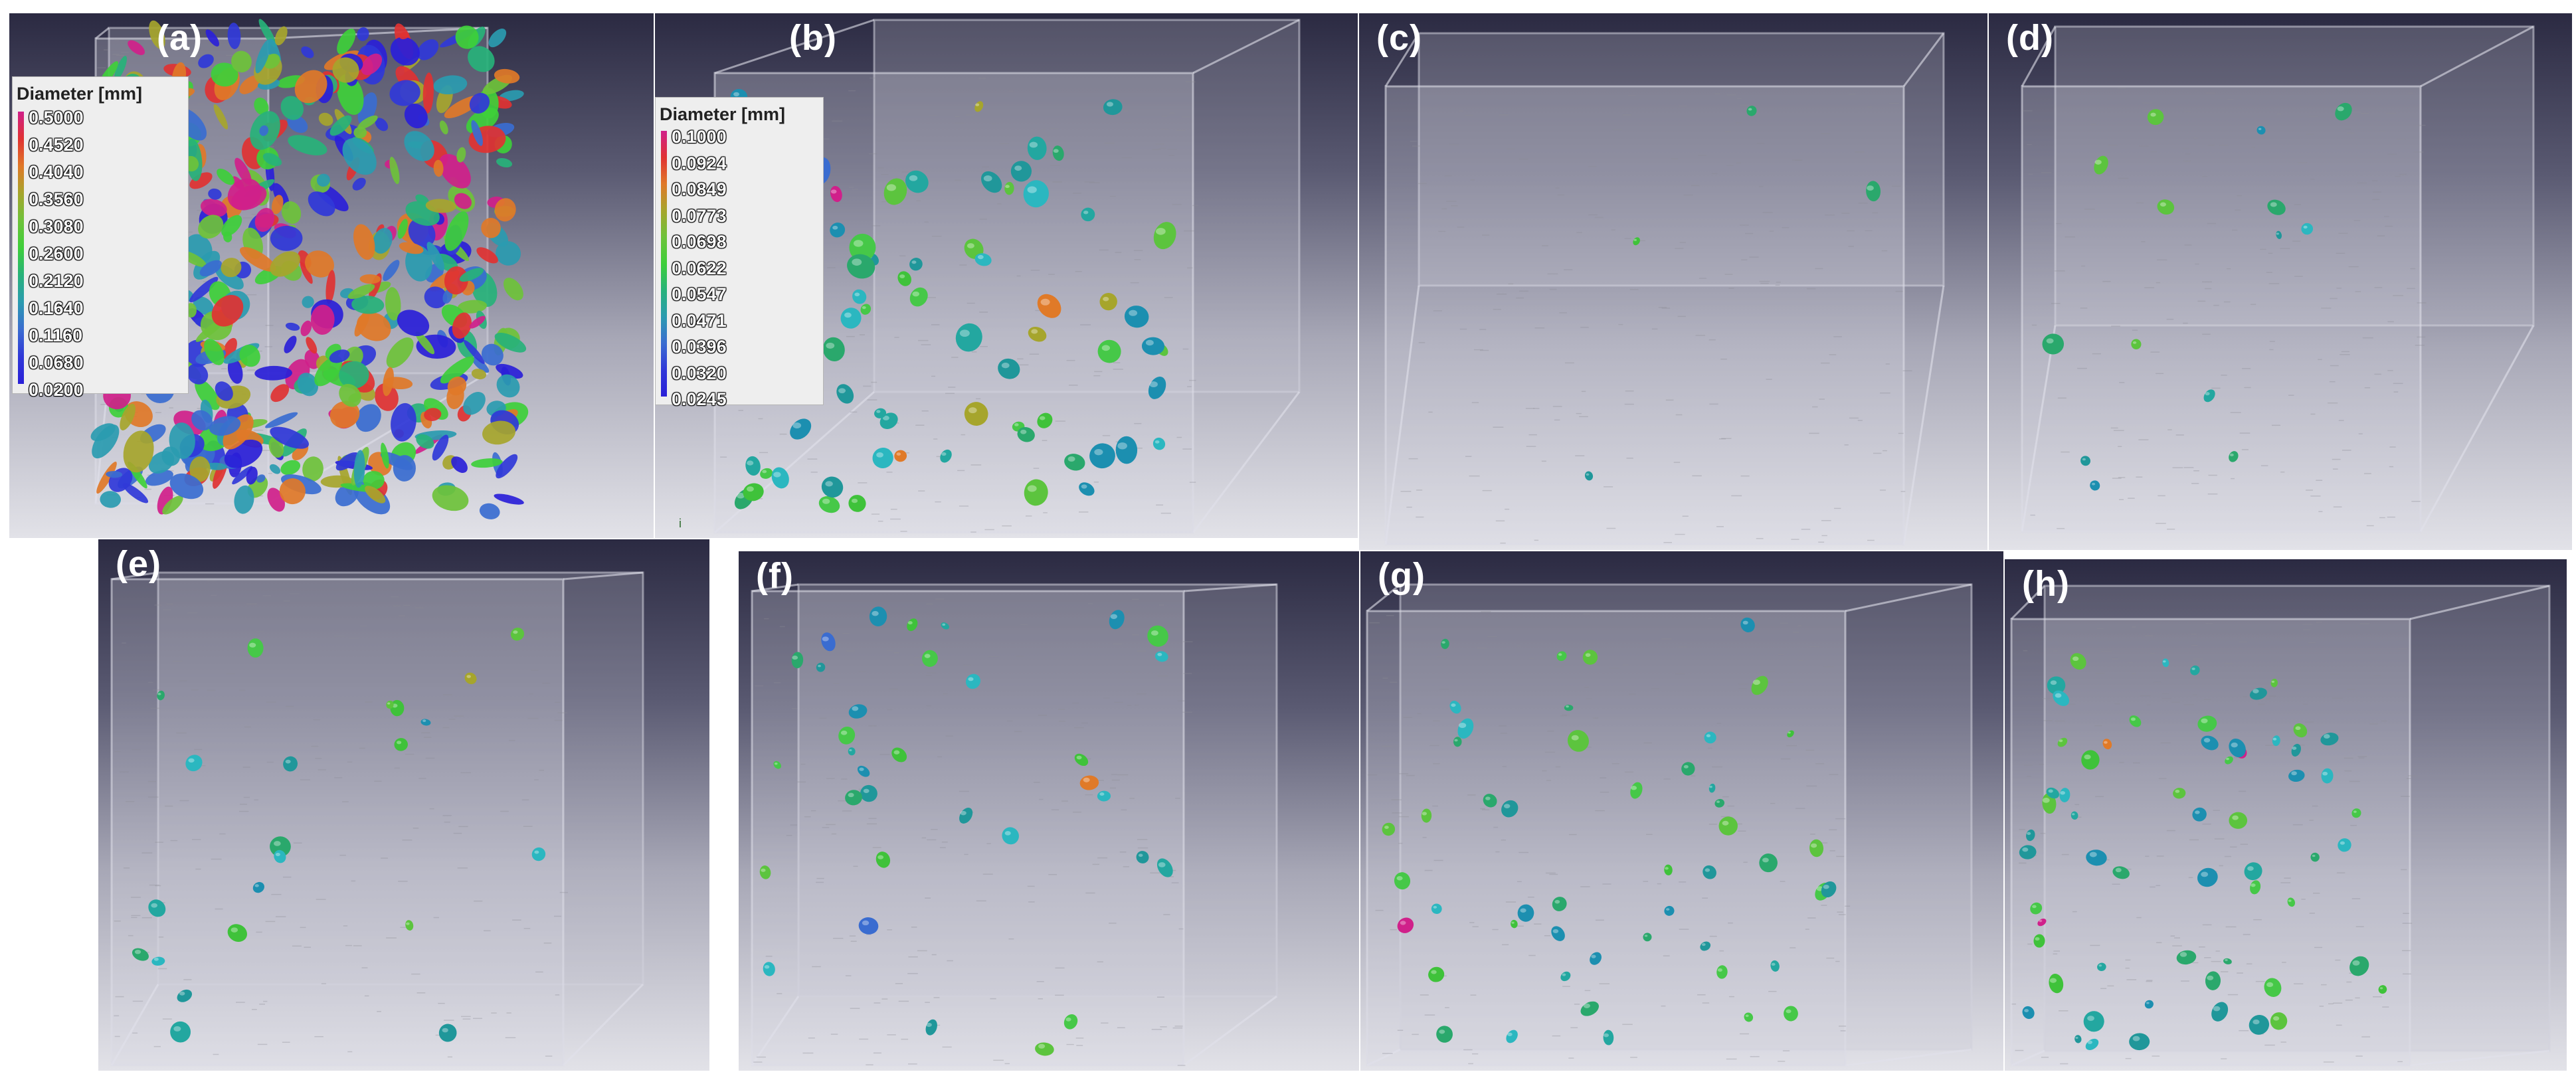 The image size is (2576, 1080). What do you see at coordinates (699, 347) in the screenshot?
I see `legend-tick: 0.0396` at bounding box center [699, 347].